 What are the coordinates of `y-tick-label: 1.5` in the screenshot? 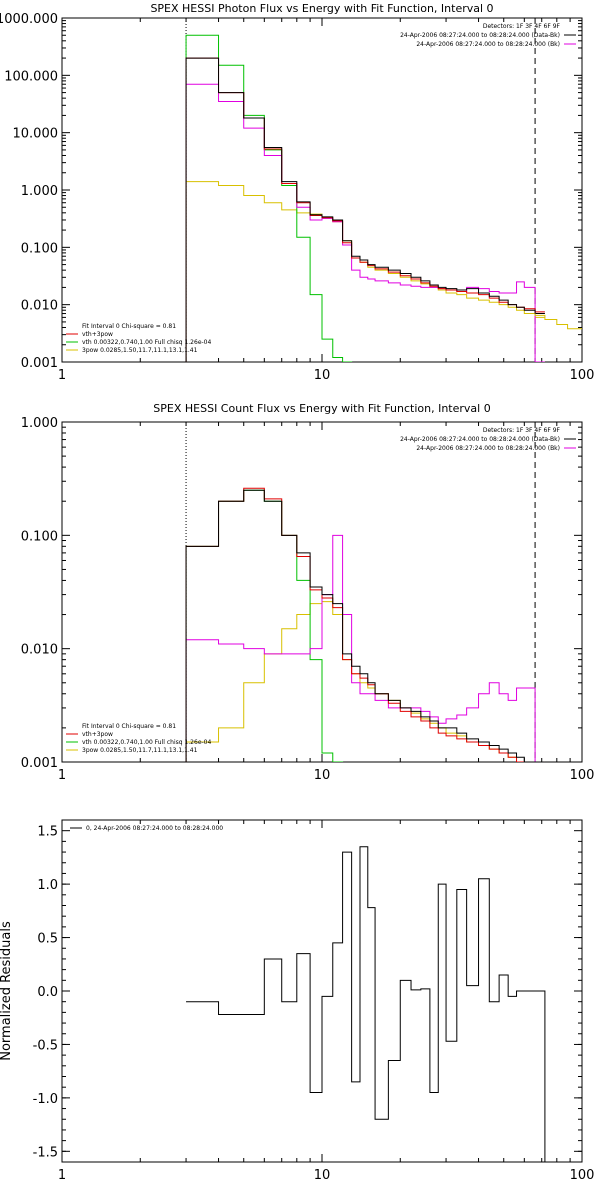 It's located at (47, 832).